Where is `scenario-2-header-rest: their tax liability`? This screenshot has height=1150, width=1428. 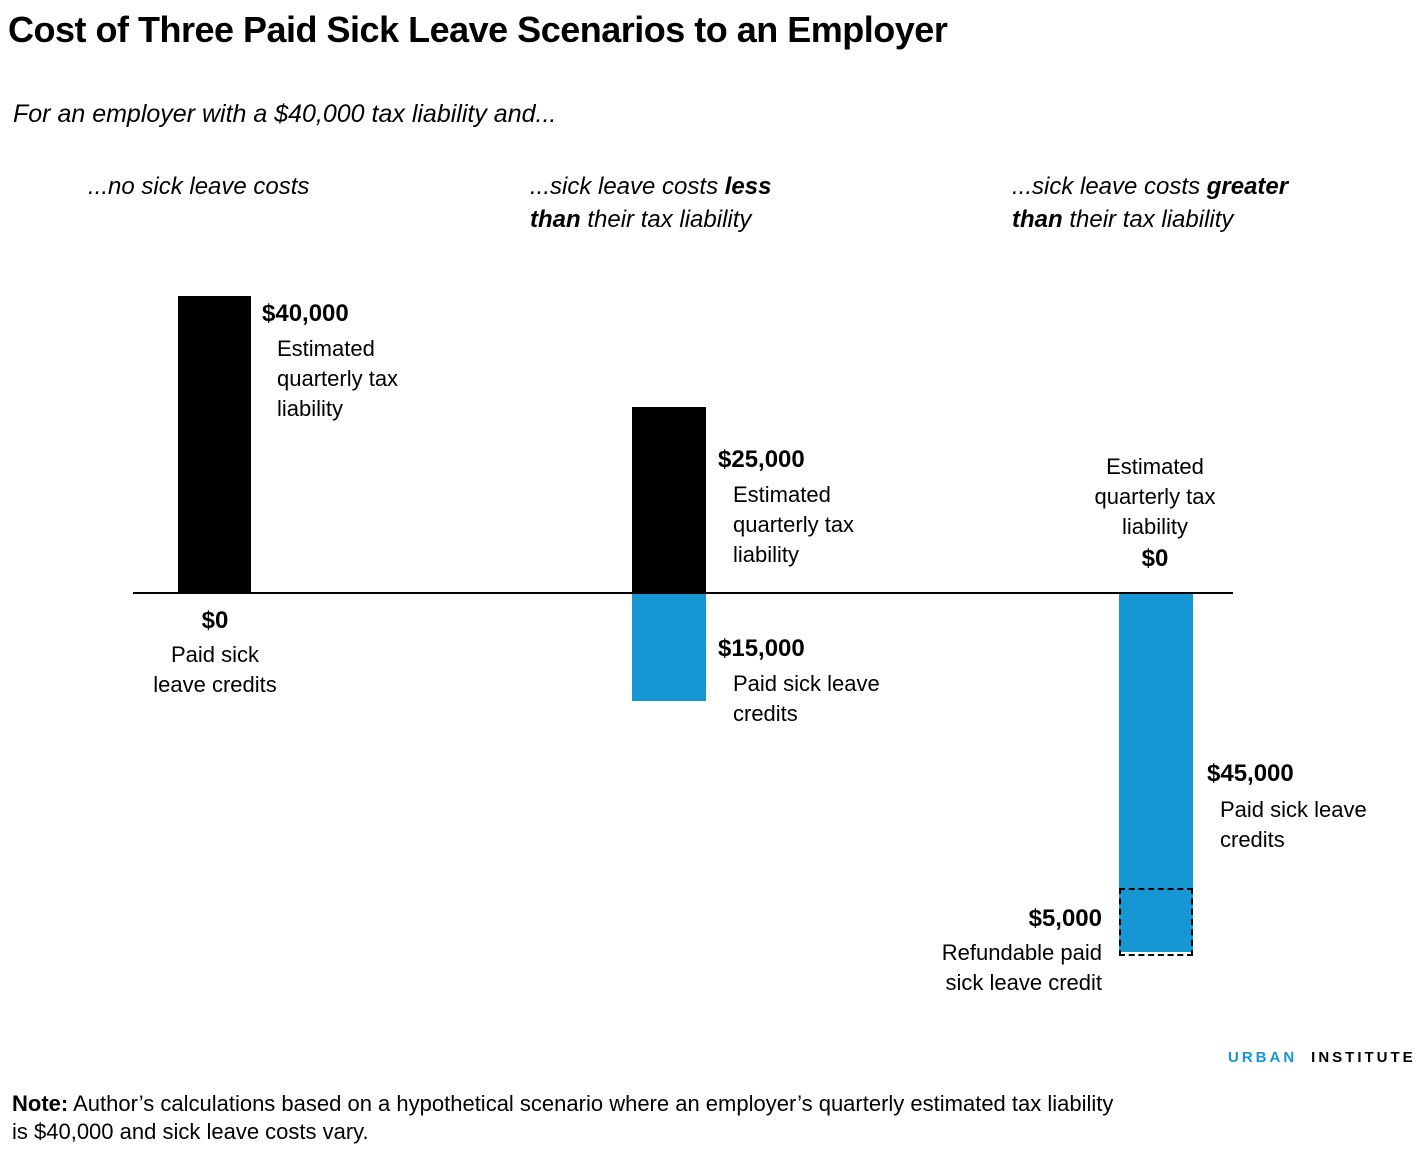
scenario-2-header-rest: their tax liability is located at coordinates (666, 219).